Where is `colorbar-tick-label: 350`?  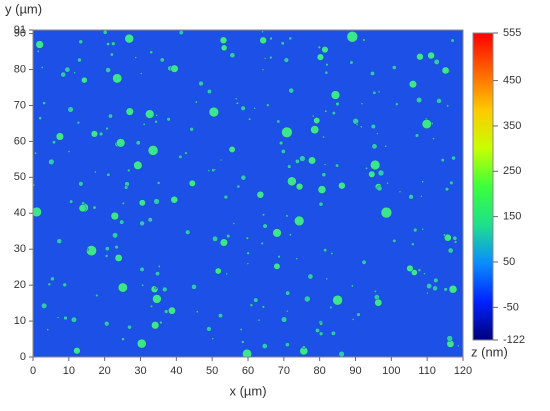
colorbar-tick-label: 350 is located at coordinates (512, 126).